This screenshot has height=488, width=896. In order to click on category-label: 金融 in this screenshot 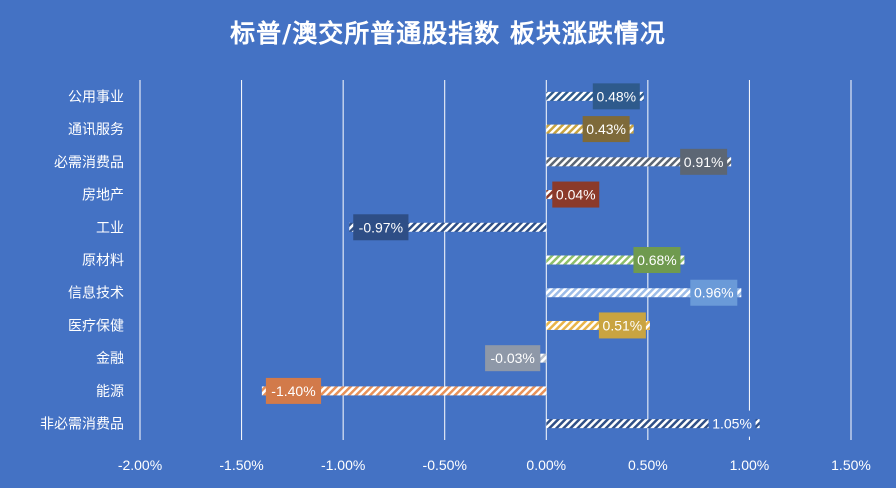, I will do `click(110, 359)`.